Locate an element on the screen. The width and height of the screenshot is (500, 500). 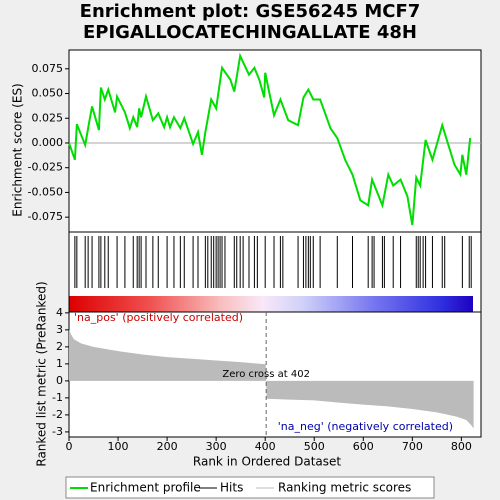
y-tick-label: 0.050 is located at coordinates (48, 93).